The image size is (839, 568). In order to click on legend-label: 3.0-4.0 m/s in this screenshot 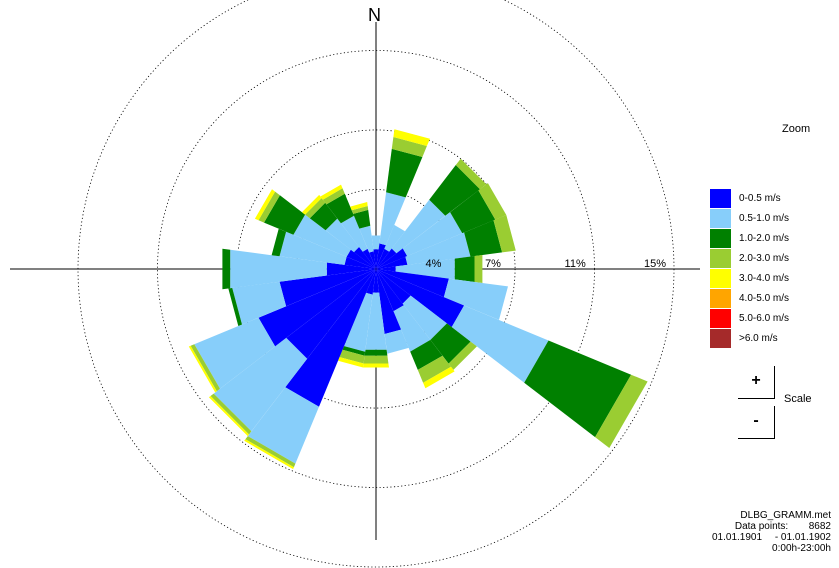, I will do `click(764, 278)`.